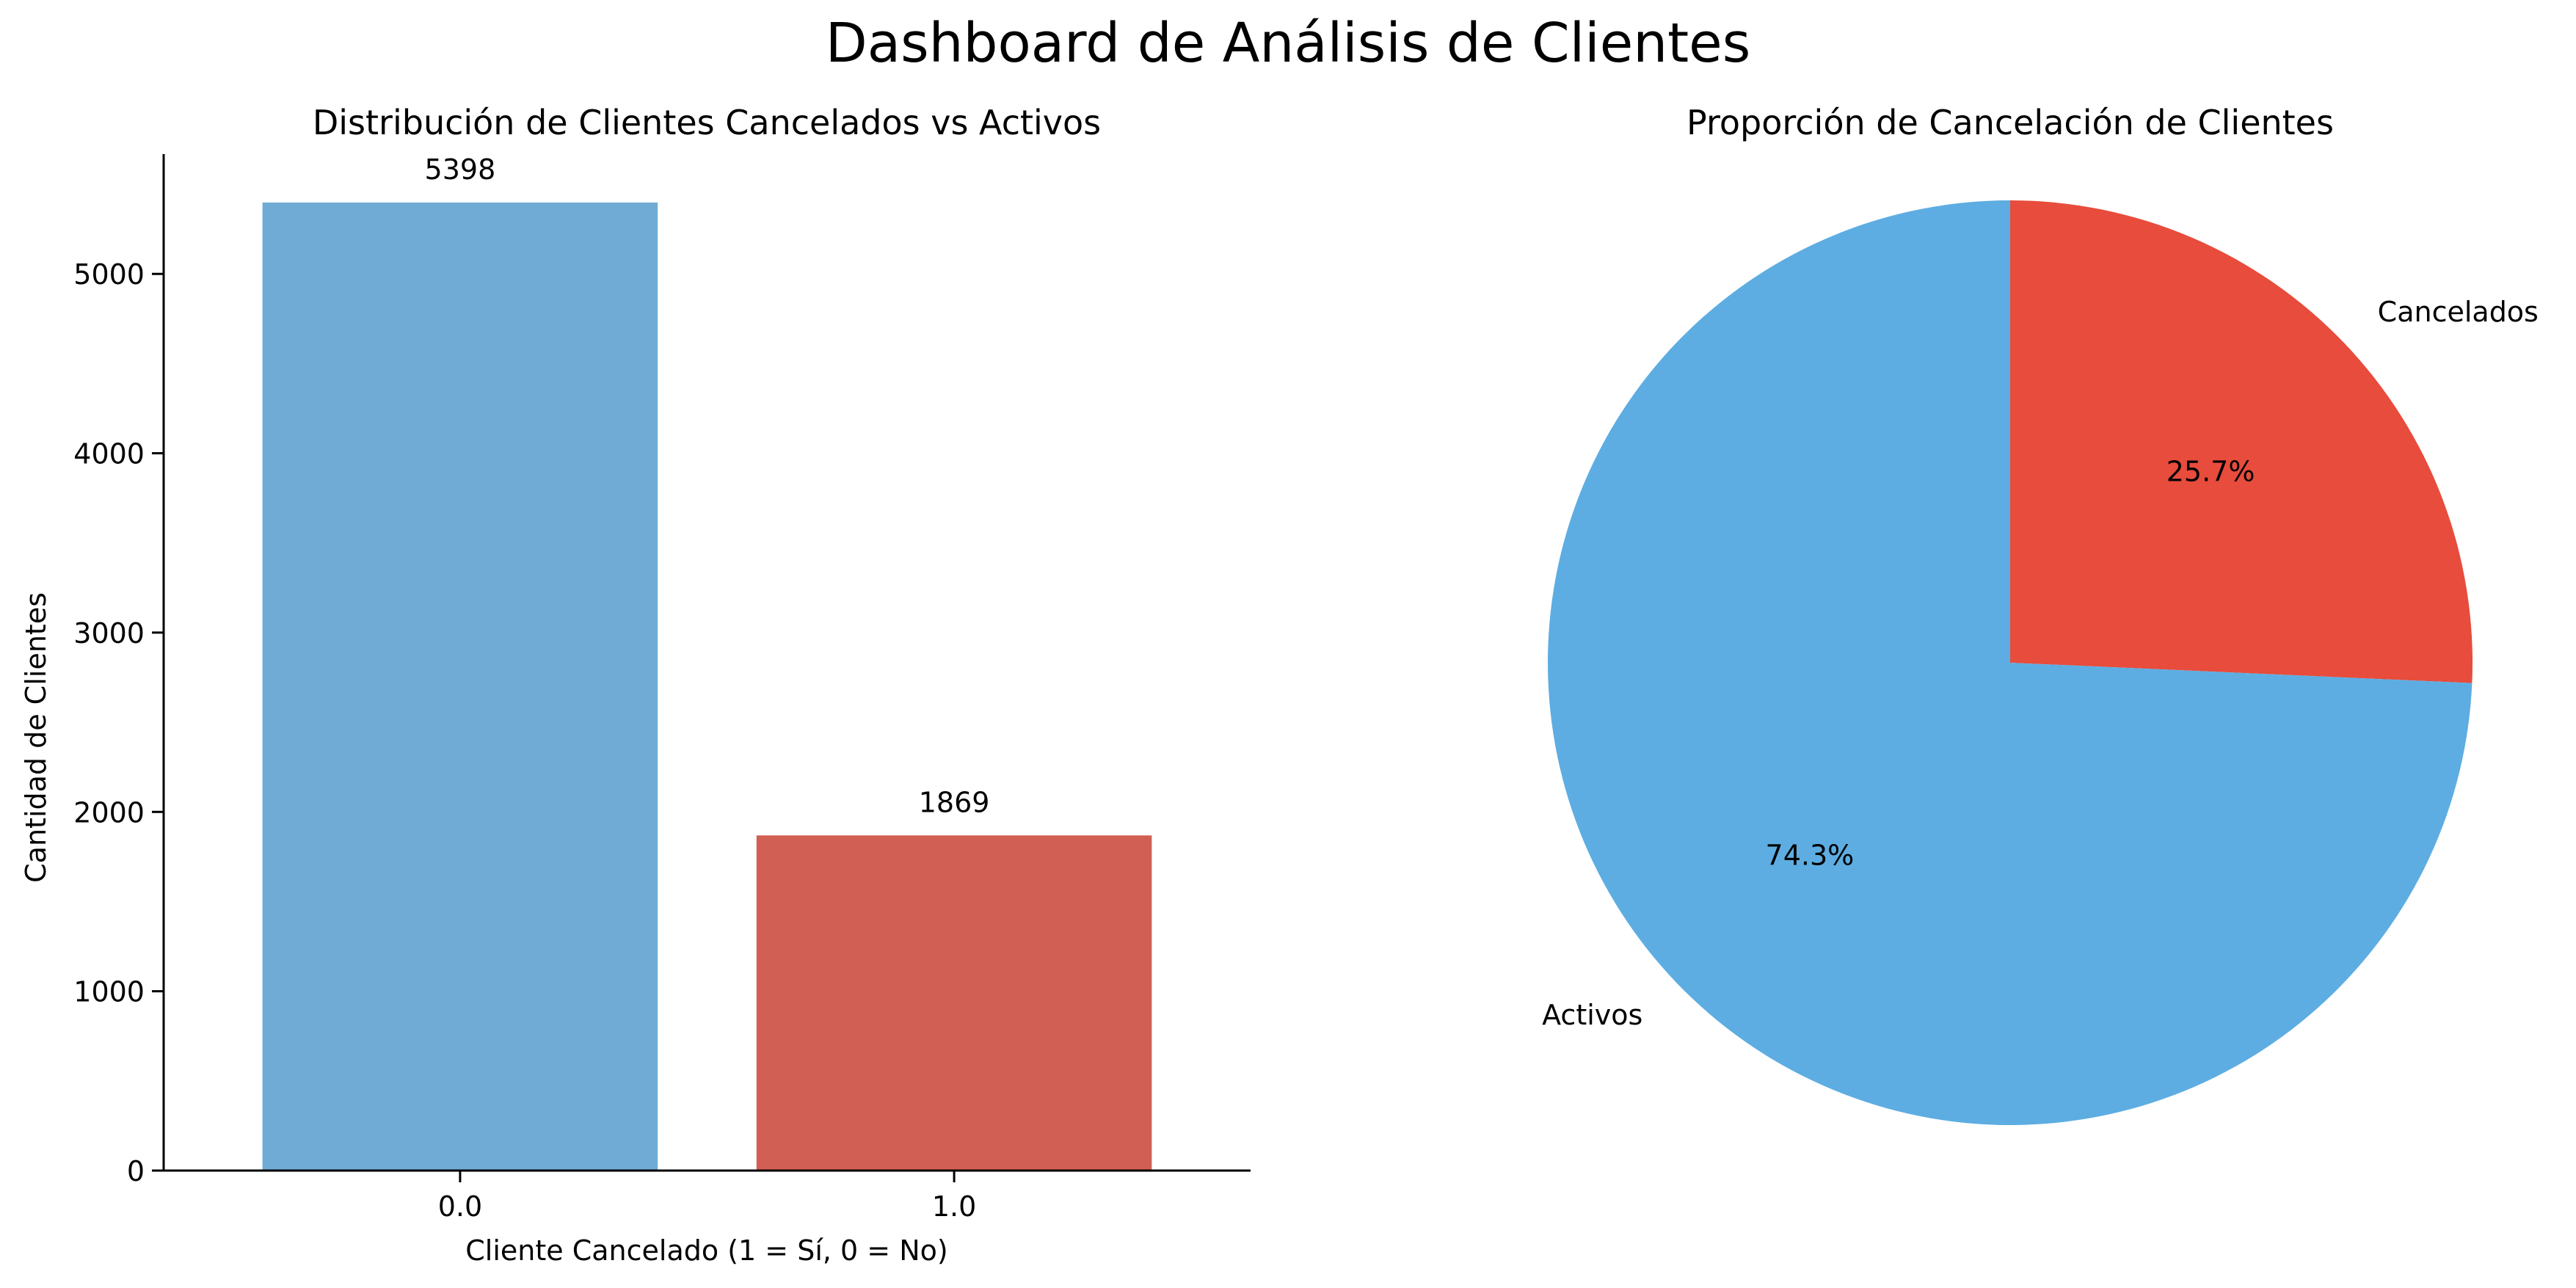 Image resolution: width=2576 pixels, height=1288 pixels. Describe the element at coordinates (2210, 472) in the screenshot. I see `pie-percent-label: 25.7%` at that location.